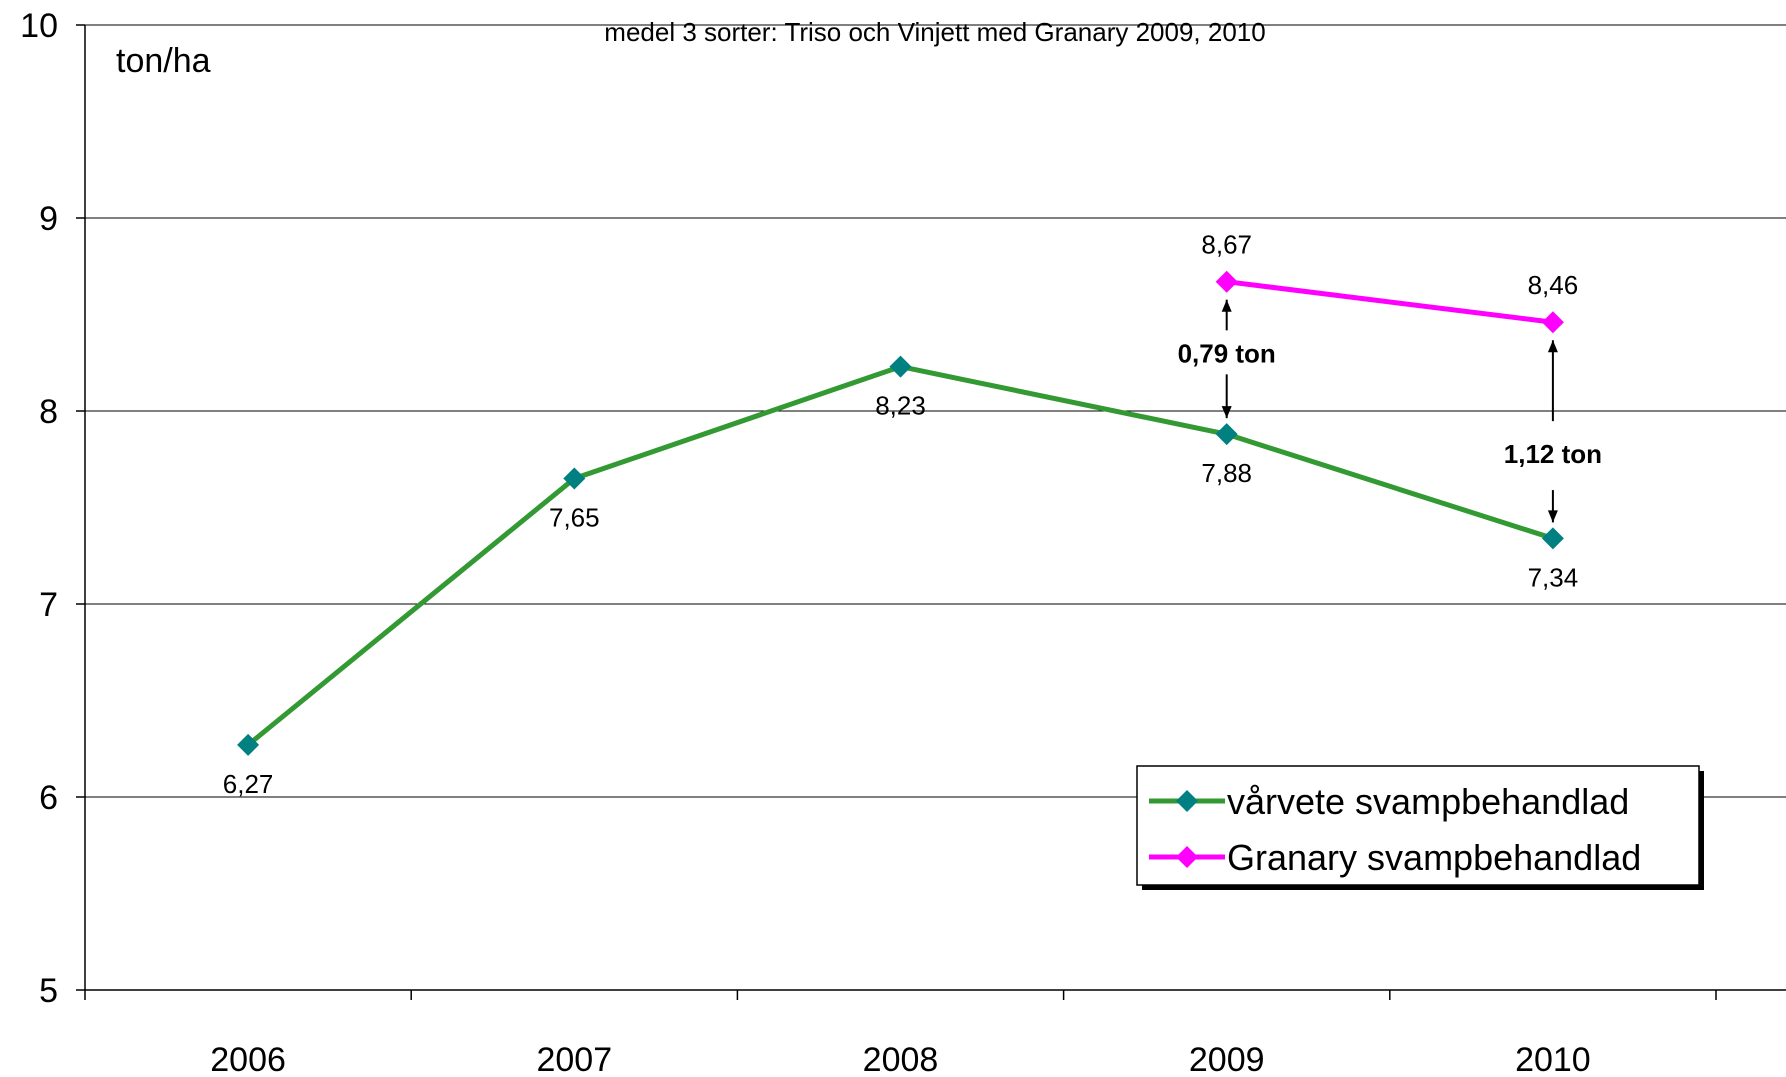 The width and height of the screenshot is (1786, 1077). I want to click on data-label: 7,65, so click(574, 518).